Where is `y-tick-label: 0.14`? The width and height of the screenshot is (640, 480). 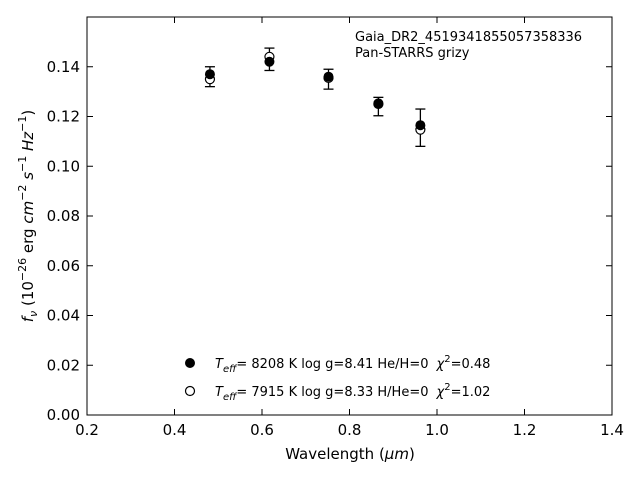
y-tick-label: 0.14 is located at coordinates (63, 67).